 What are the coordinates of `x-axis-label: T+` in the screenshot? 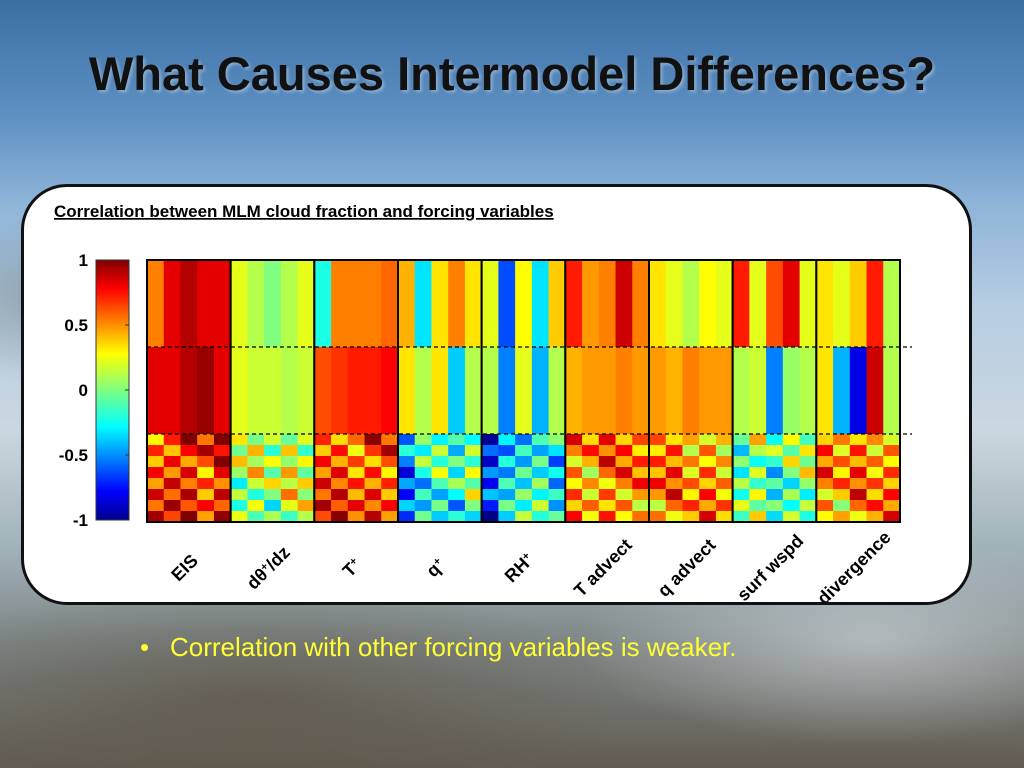 It's located at (352, 568).